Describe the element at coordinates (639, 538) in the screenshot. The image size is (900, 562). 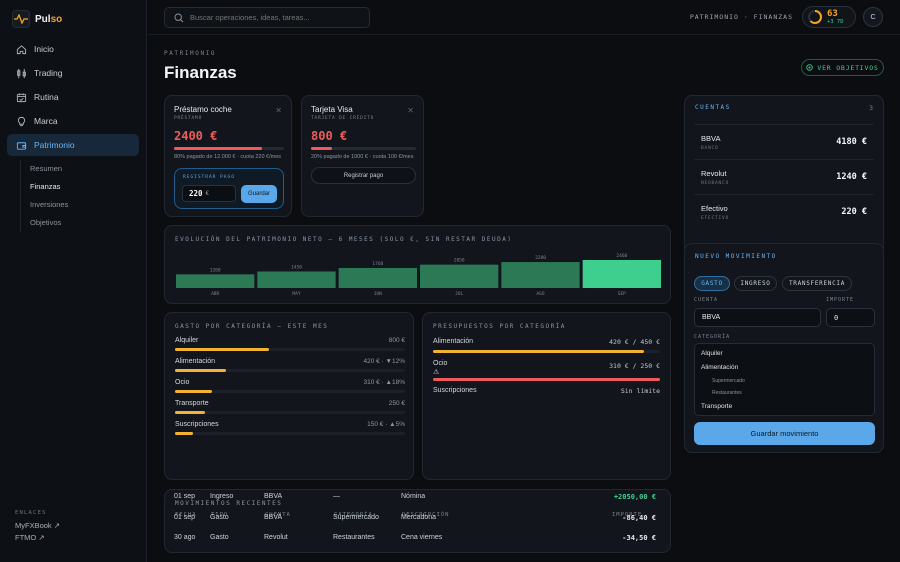
I see `cell-amount: -34,50 €` at that location.